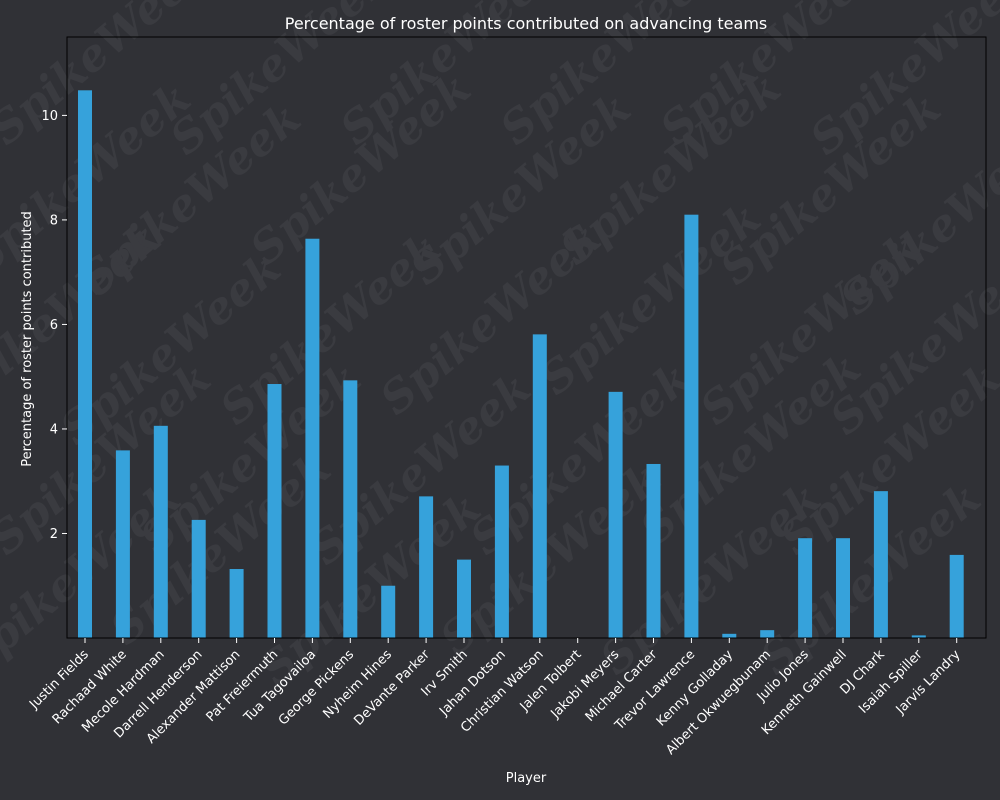 This screenshot has height=800, width=1000. I want to click on y-axis-label: Percentage of roster points contributed, so click(27, 339).